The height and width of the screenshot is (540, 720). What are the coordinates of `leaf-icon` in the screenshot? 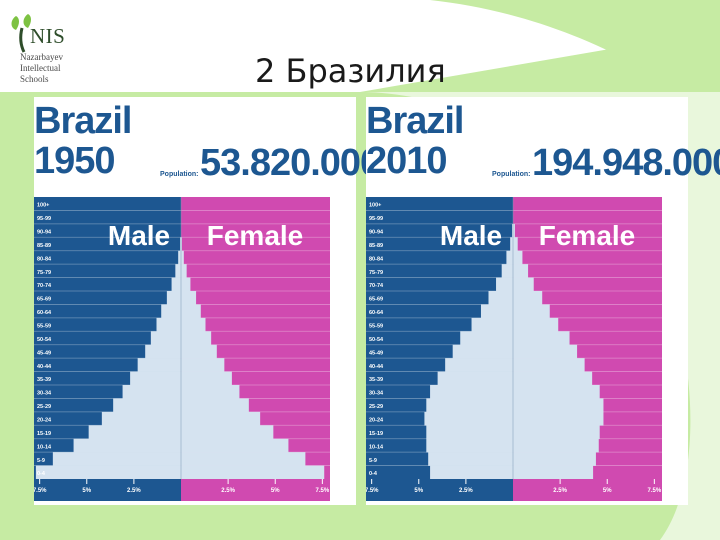 It's located at (21, 33).